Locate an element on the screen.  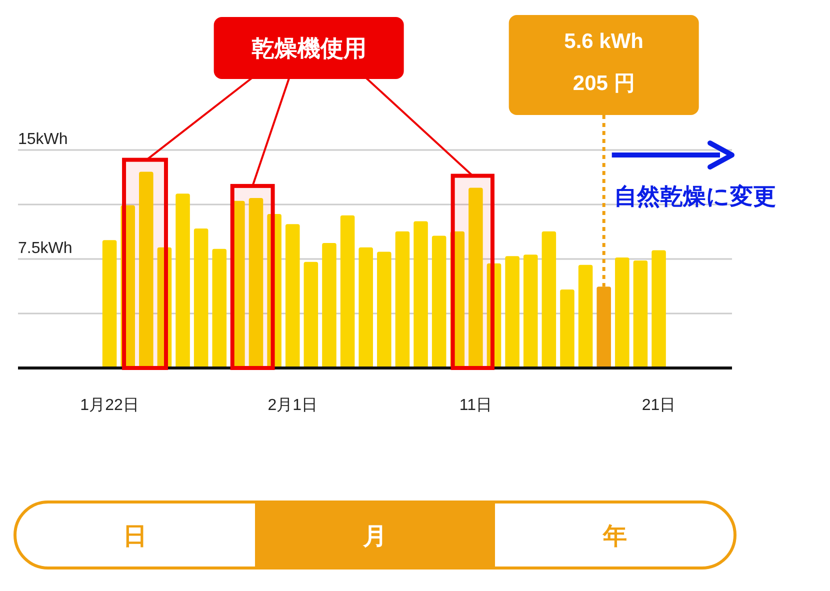
text: 年 is located at coordinates (614, 536).